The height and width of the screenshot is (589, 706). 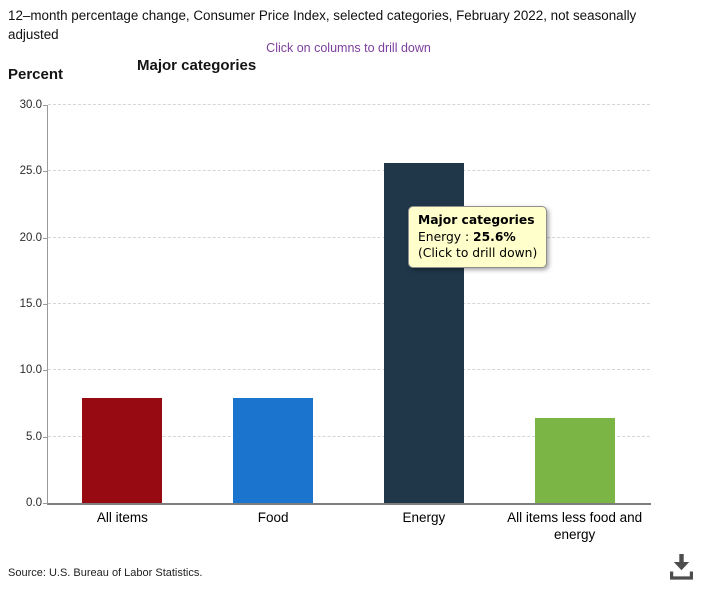 What do you see at coordinates (575, 526) in the screenshot?
I see `x-category-label: All items less food and energy` at bounding box center [575, 526].